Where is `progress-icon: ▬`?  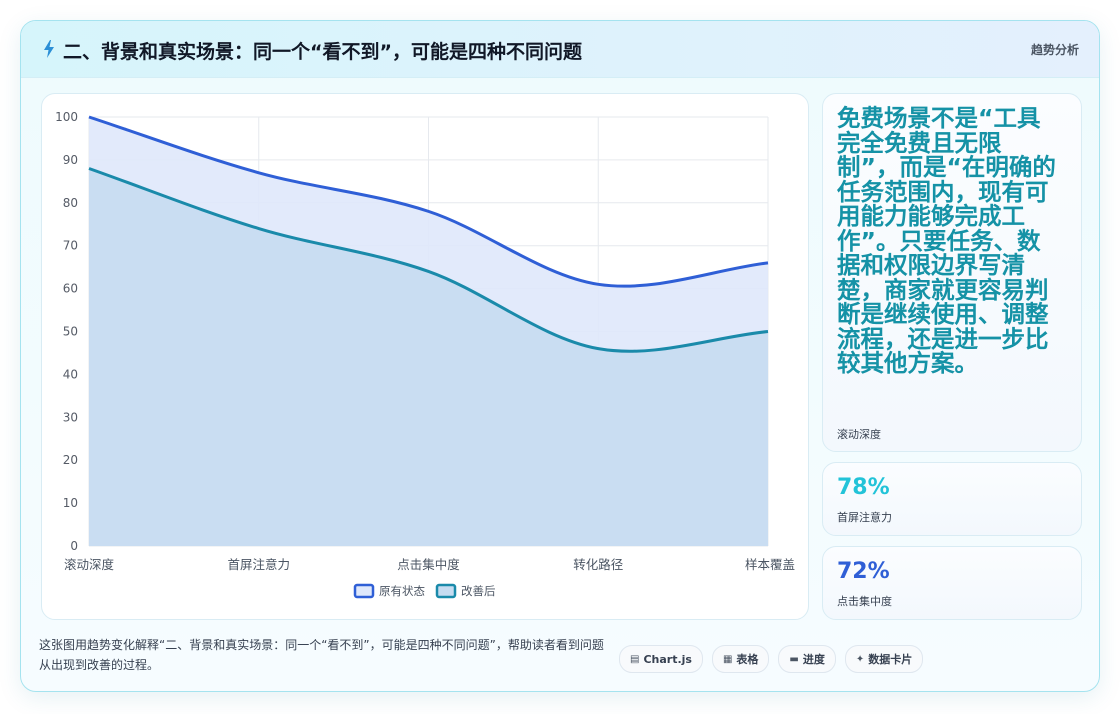 progress-icon: ▬ is located at coordinates (794, 659).